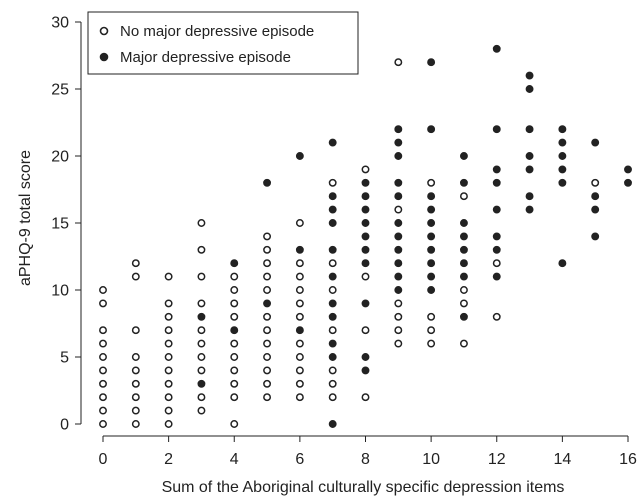  I want to click on legend-label-no-mde: No major depressive episode, so click(217, 31).